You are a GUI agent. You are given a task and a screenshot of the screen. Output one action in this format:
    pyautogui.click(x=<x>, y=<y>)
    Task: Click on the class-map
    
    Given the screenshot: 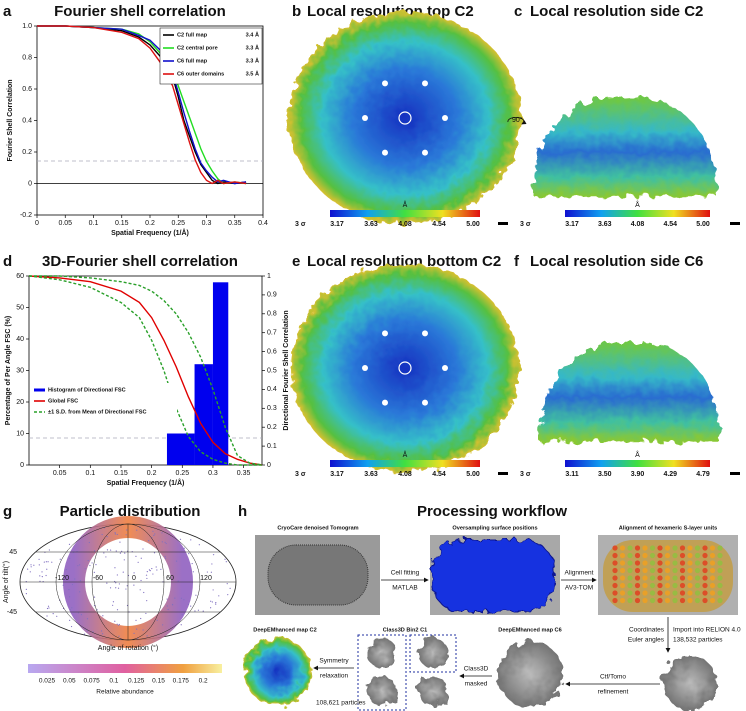 What is the action you would take?
    pyautogui.click(x=382, y=691)
    